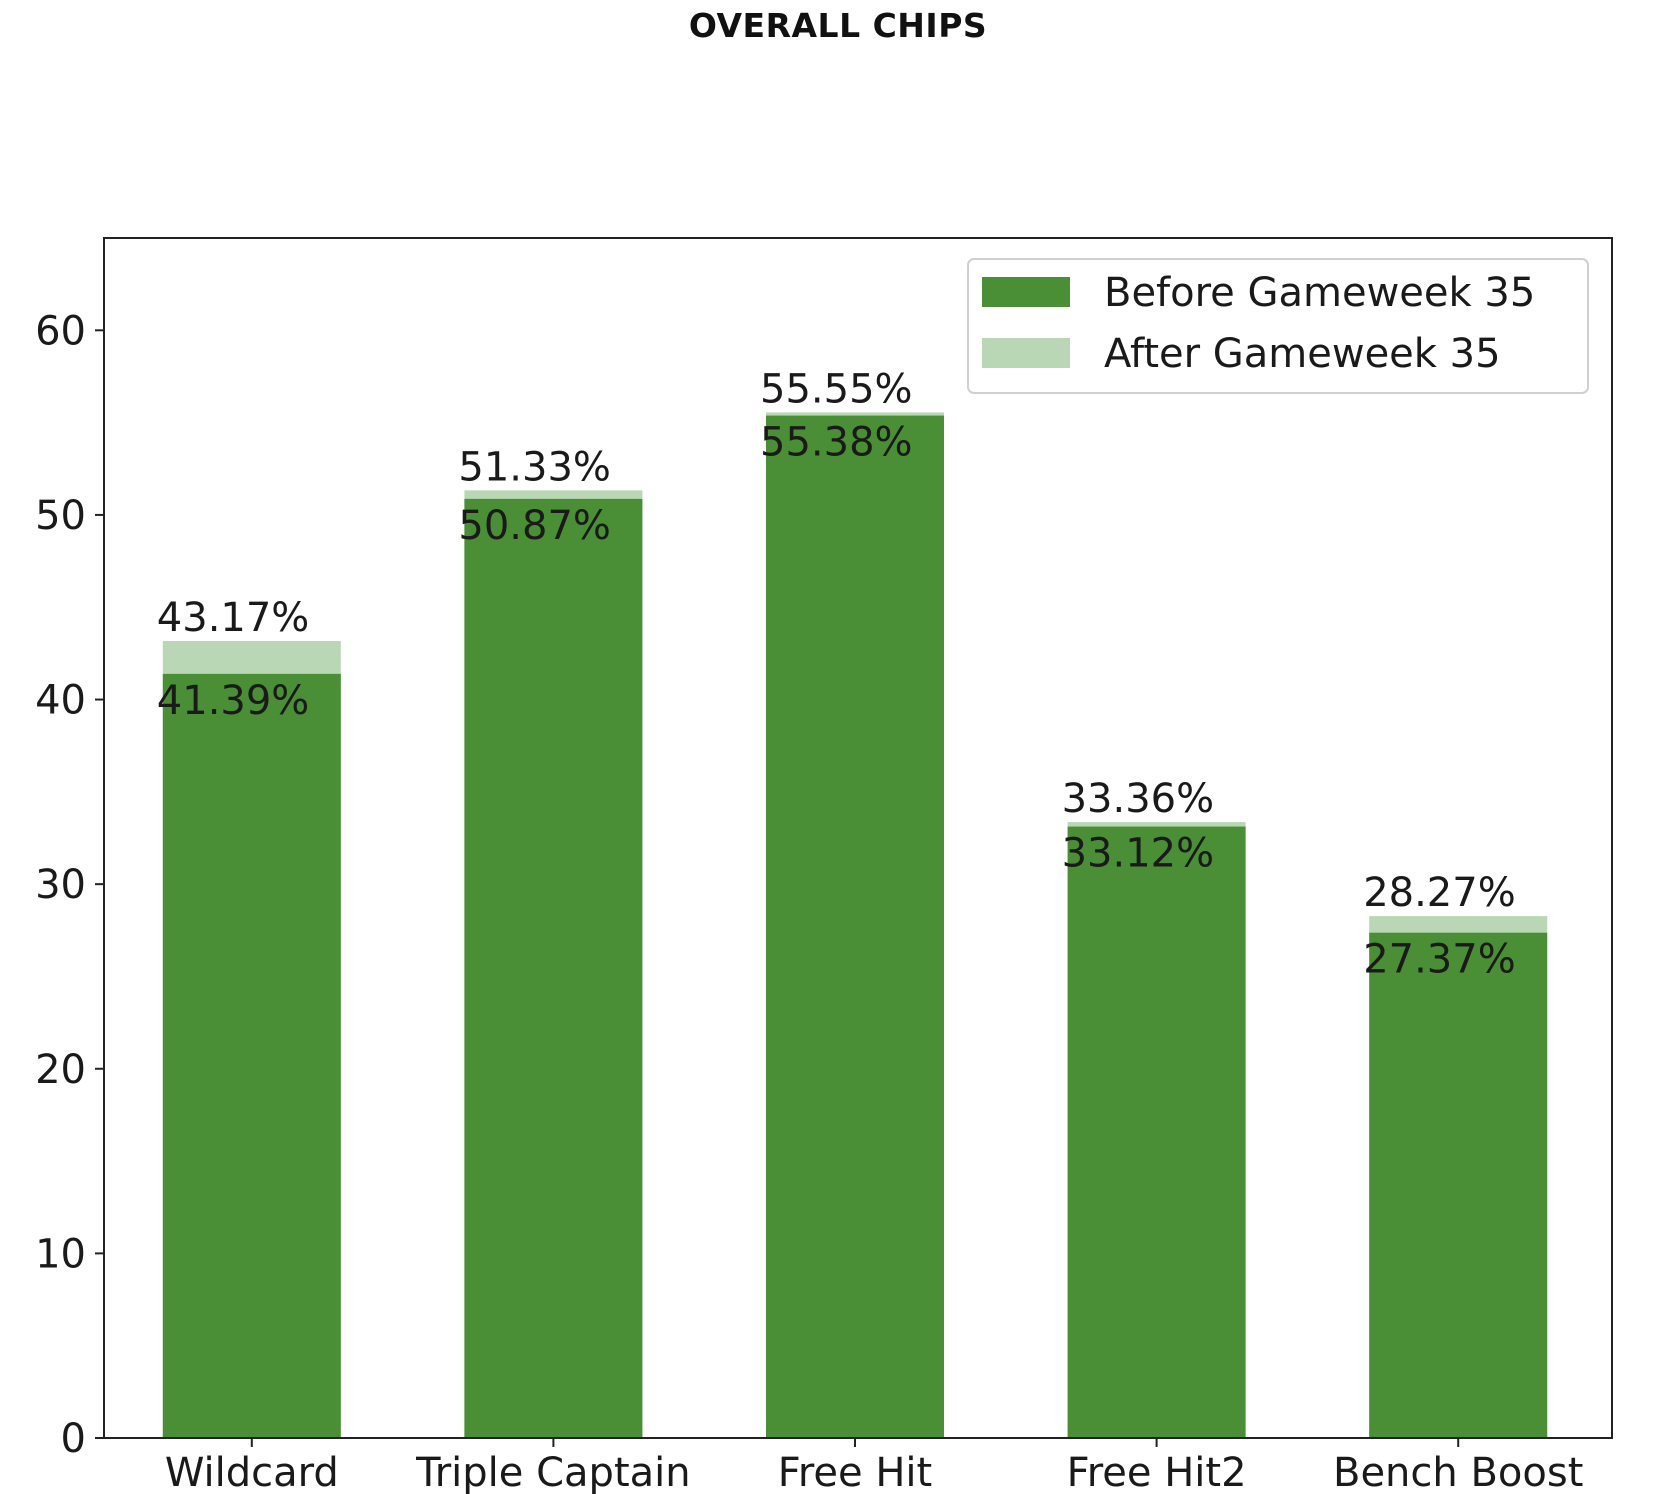  Describe the element at coordinates (1026, 353) in the screenshot. I see `legend-swatch-after` at that location.